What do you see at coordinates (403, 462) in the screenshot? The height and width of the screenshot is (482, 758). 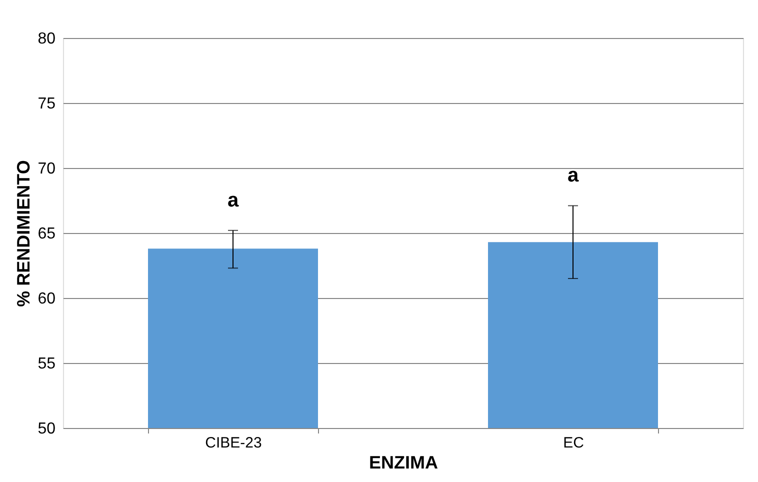 I see `x-axis-title: ENZIMA` at bounding box center [403, 462].